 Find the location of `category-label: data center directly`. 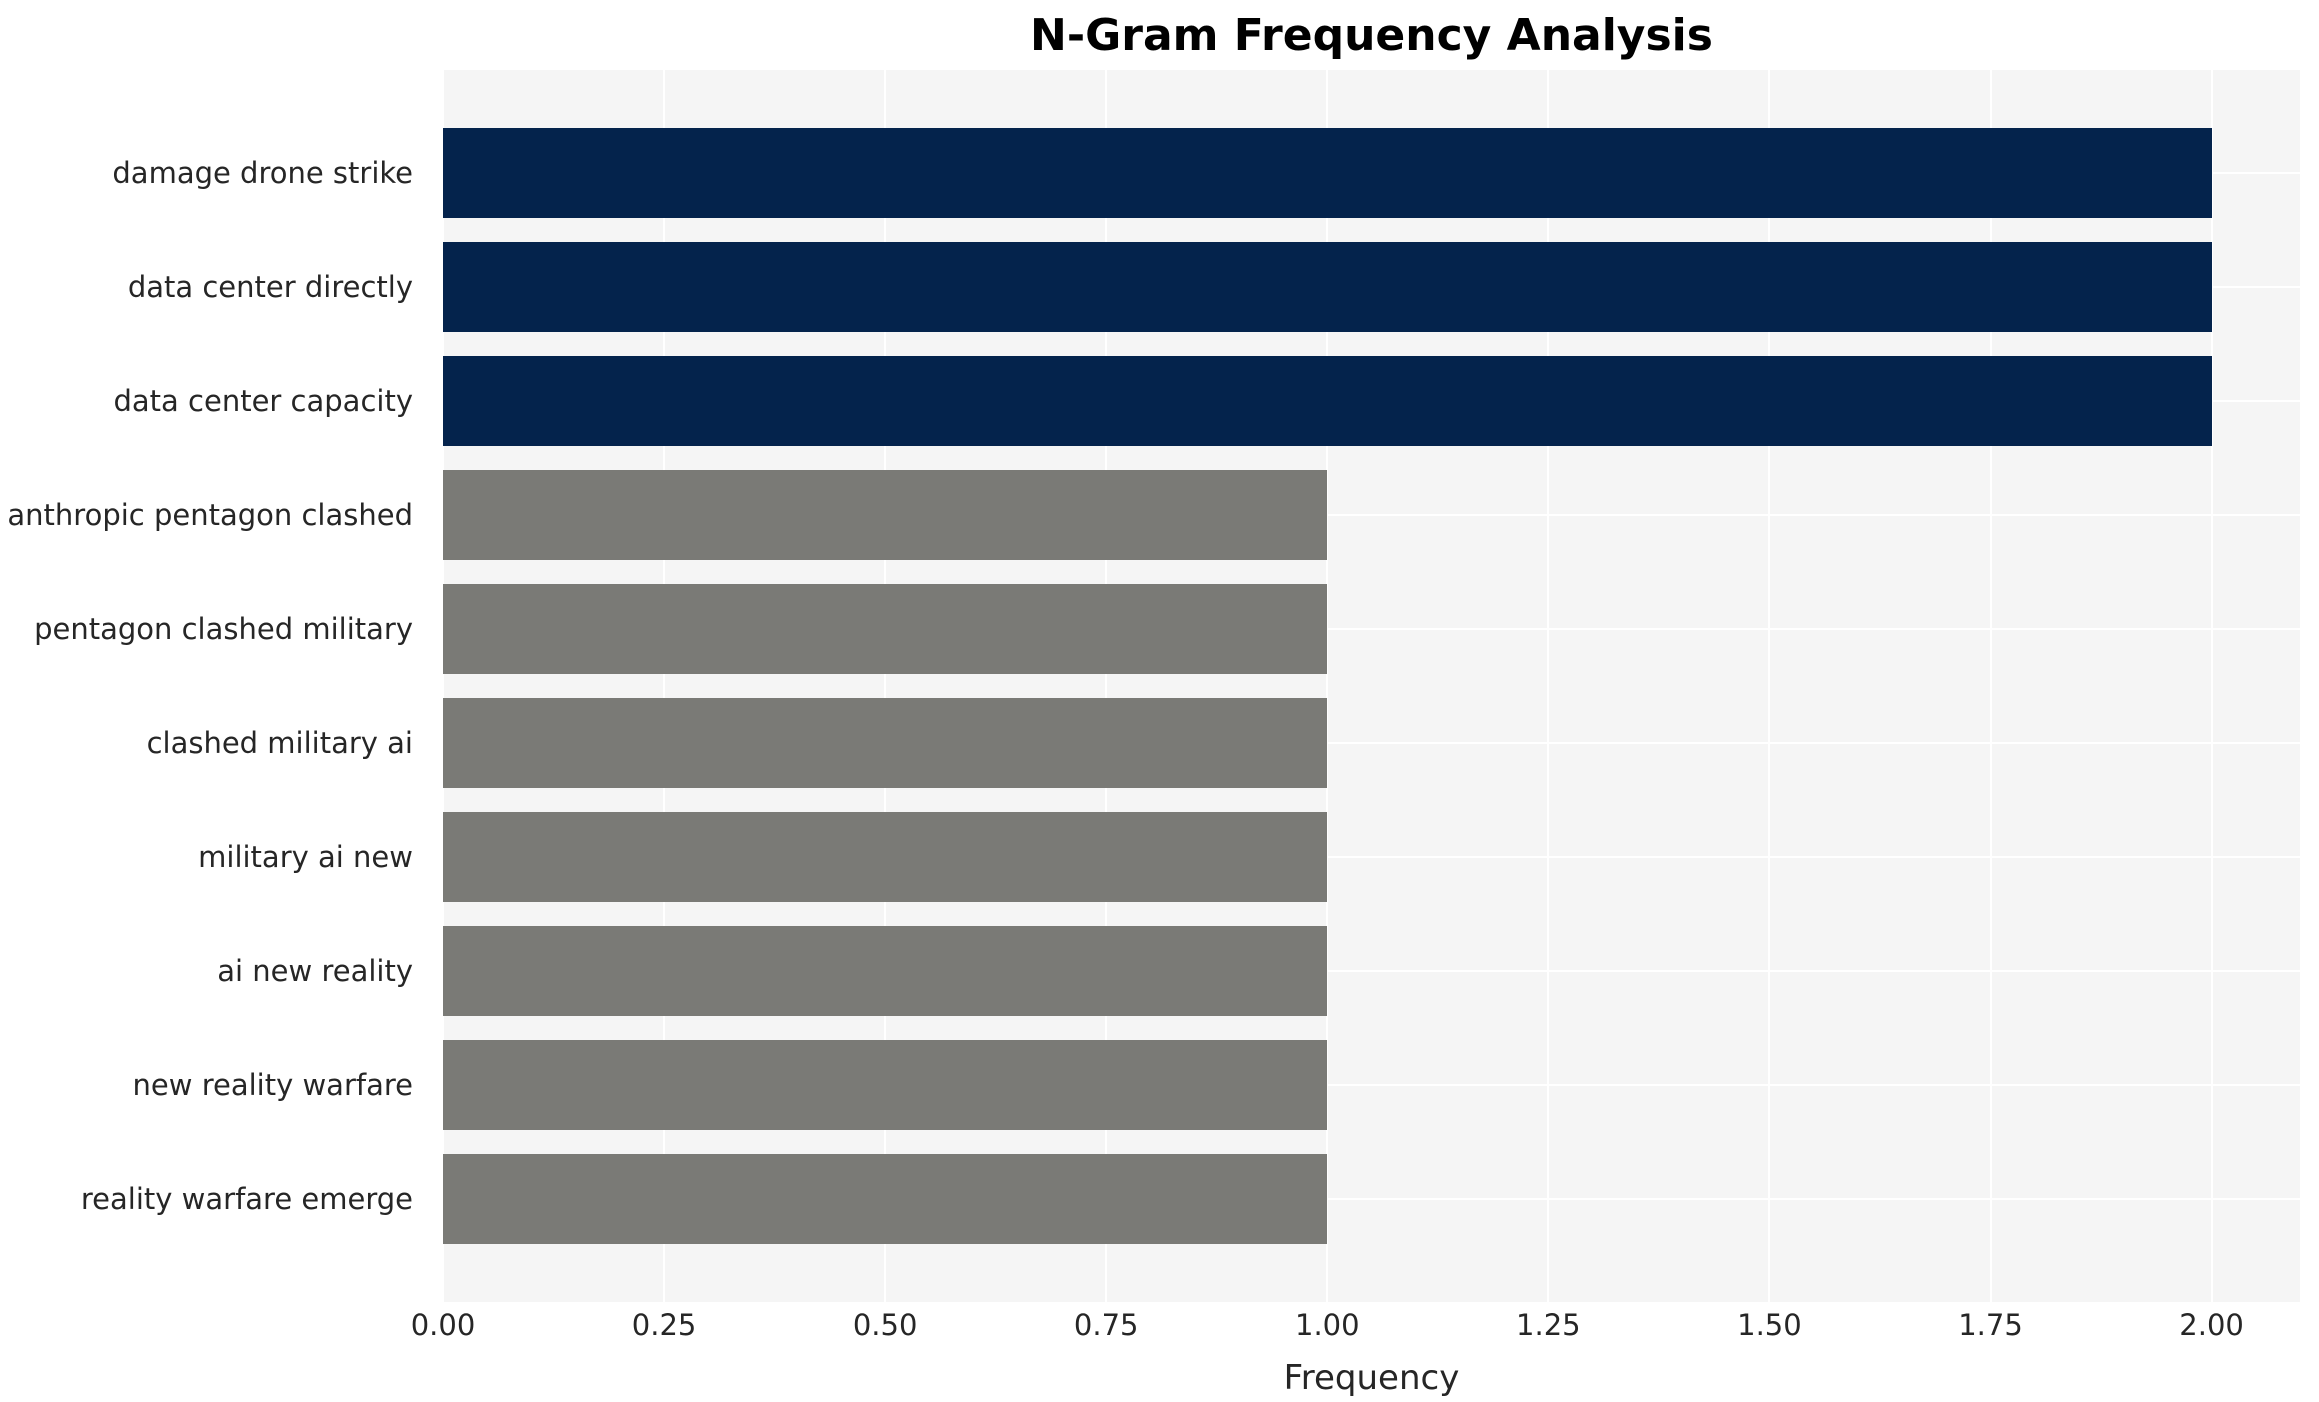

category-label: data center directly is located at coordinates (270, 287).